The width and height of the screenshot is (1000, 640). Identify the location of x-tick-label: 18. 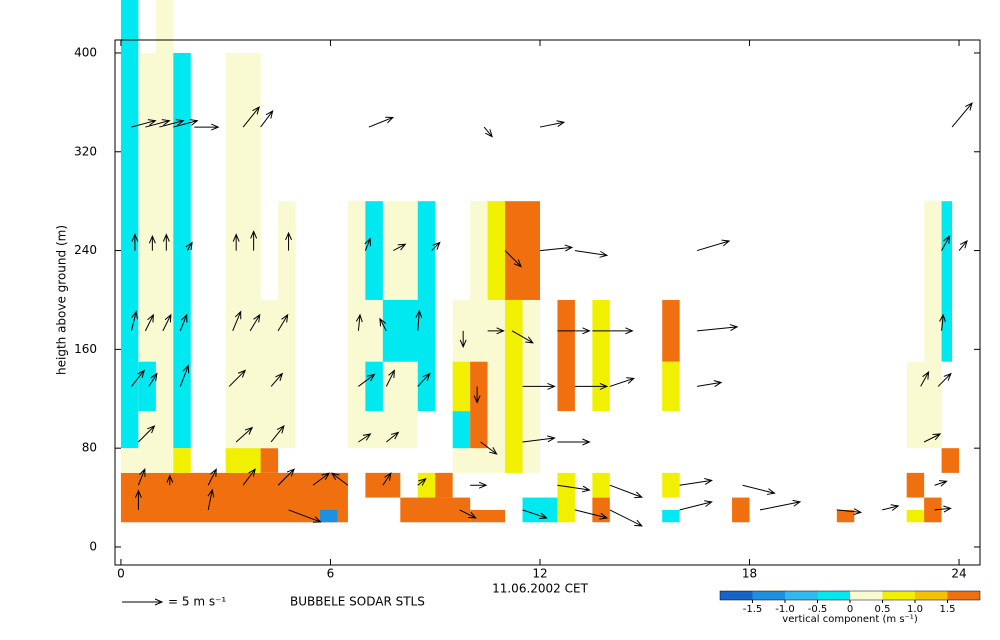
(749, 574).